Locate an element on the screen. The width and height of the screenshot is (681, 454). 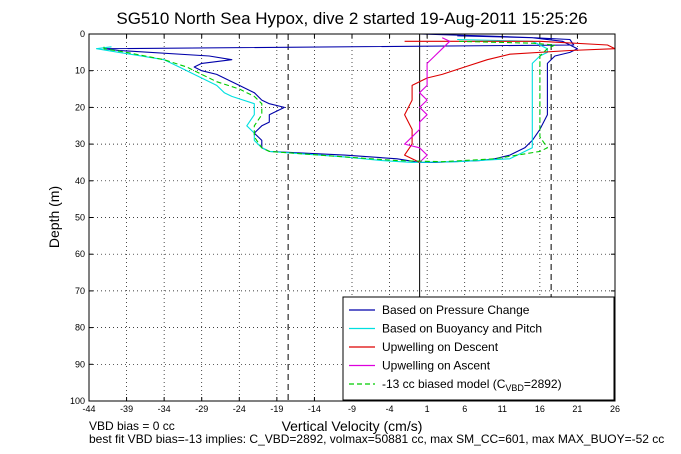
x-tick-label: -44 is located at coordinates (88, 409).